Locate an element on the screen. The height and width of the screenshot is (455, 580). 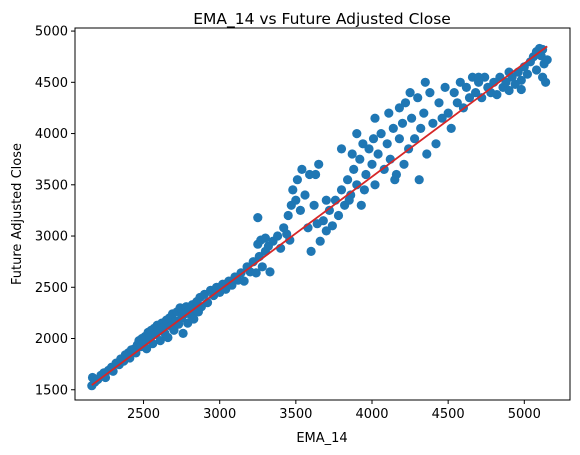
y-axis-ticks: 1500 2000 2500 3000 3500 4000 4500 5000 is located at coordinates (55, 211).